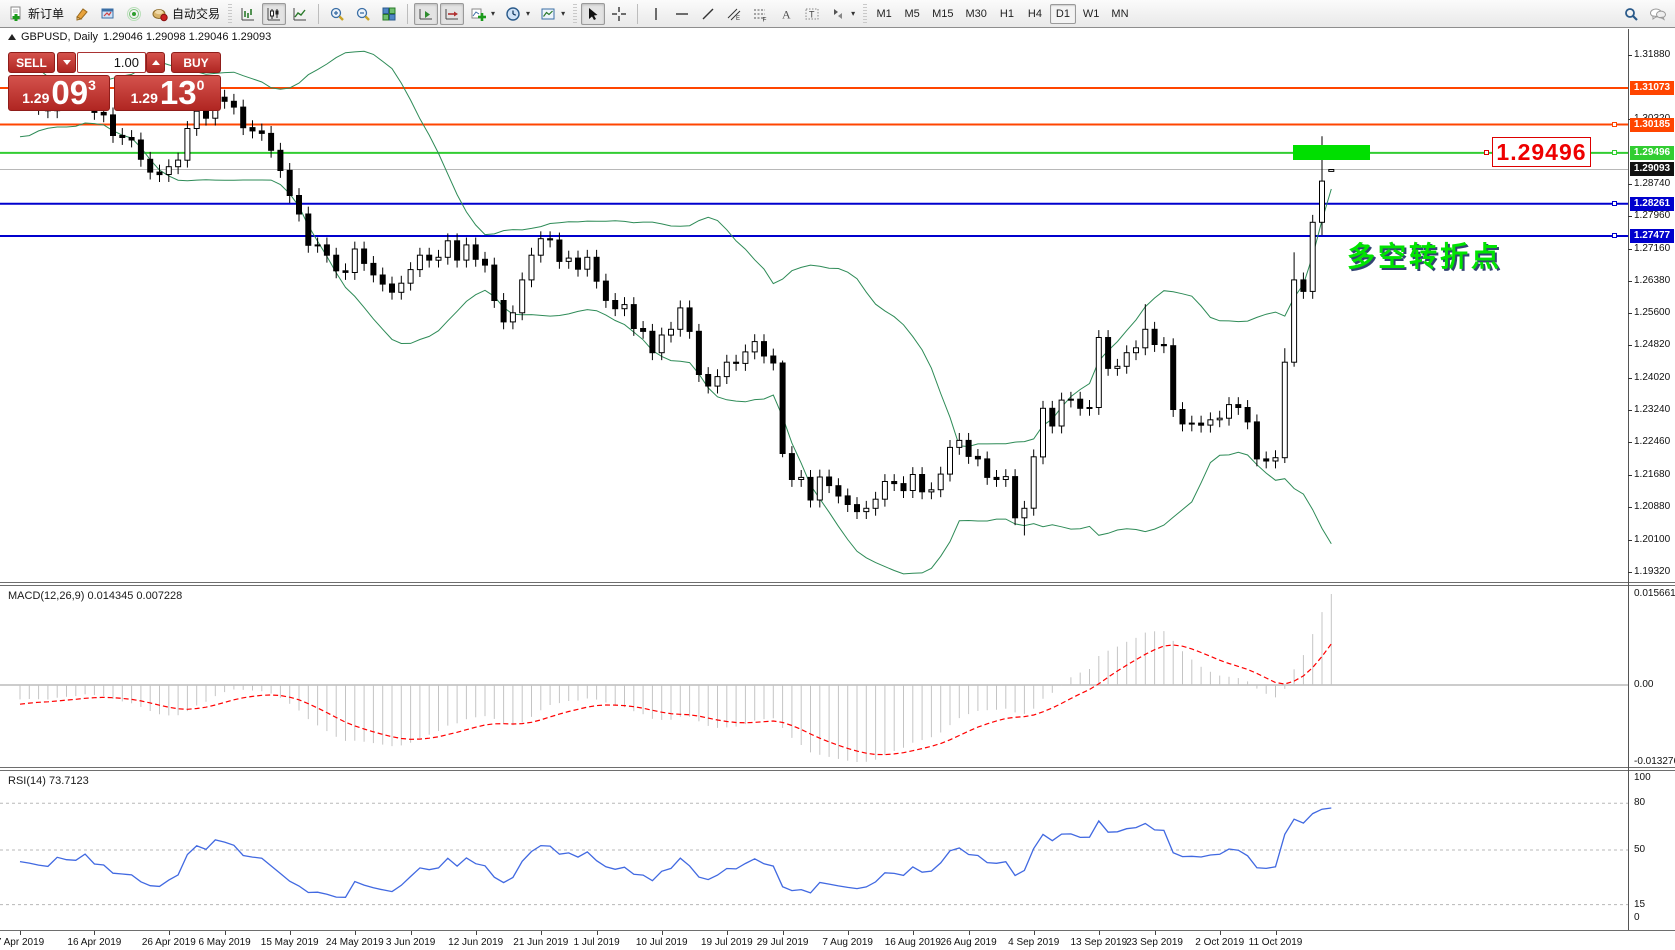  Describe the element at coordinates (786, 14) in the screenshot. I see `text-tool-button: A` at that location.